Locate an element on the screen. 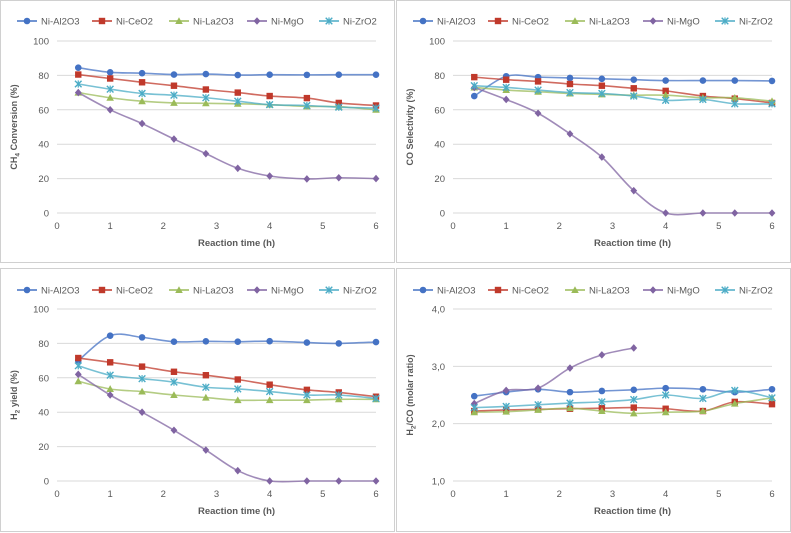 The image size is (791, 533). x-tick-label: 0 is located at coordinates (56, 494).